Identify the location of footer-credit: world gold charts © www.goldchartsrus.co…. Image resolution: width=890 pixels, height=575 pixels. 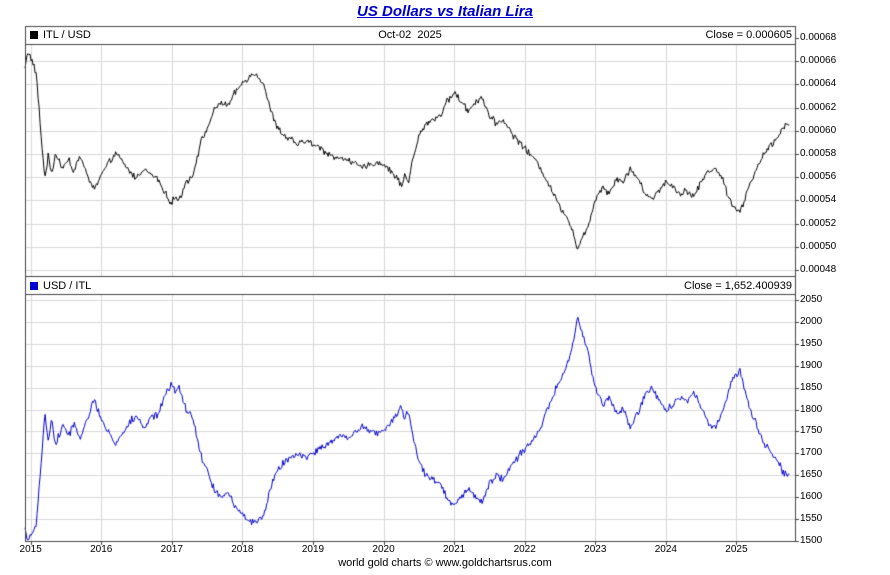
(445, 563).